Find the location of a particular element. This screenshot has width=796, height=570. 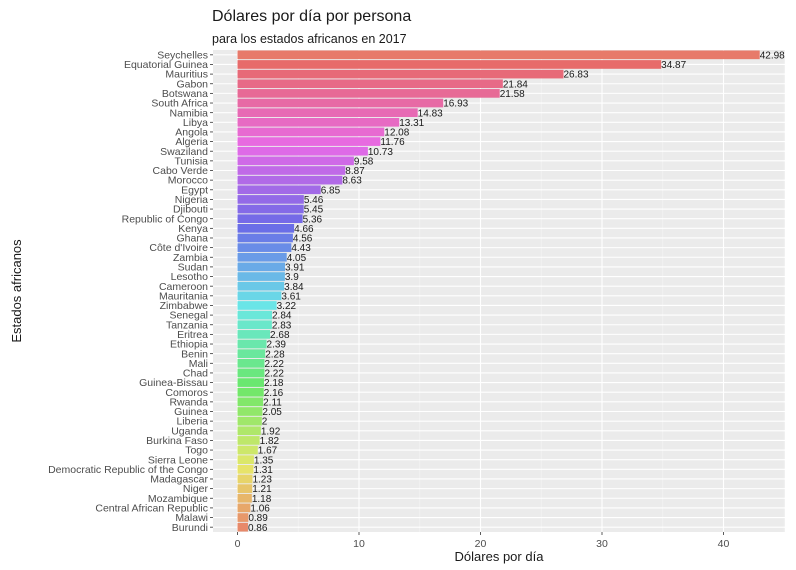

chart-title: Dólares por día por persona is located at coordinates (311, 16).